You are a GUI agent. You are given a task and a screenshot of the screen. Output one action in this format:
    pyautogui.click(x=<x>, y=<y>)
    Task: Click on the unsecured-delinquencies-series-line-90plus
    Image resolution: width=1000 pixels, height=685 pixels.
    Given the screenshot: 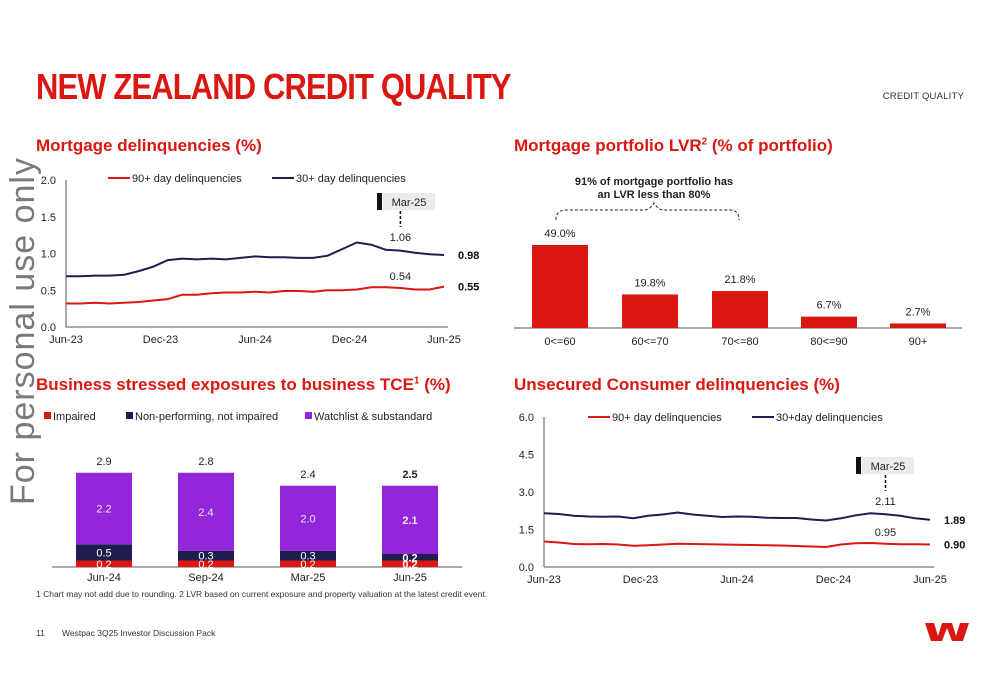 What is the action you would take?
    pyautogui.click(x=737, y=544)
    